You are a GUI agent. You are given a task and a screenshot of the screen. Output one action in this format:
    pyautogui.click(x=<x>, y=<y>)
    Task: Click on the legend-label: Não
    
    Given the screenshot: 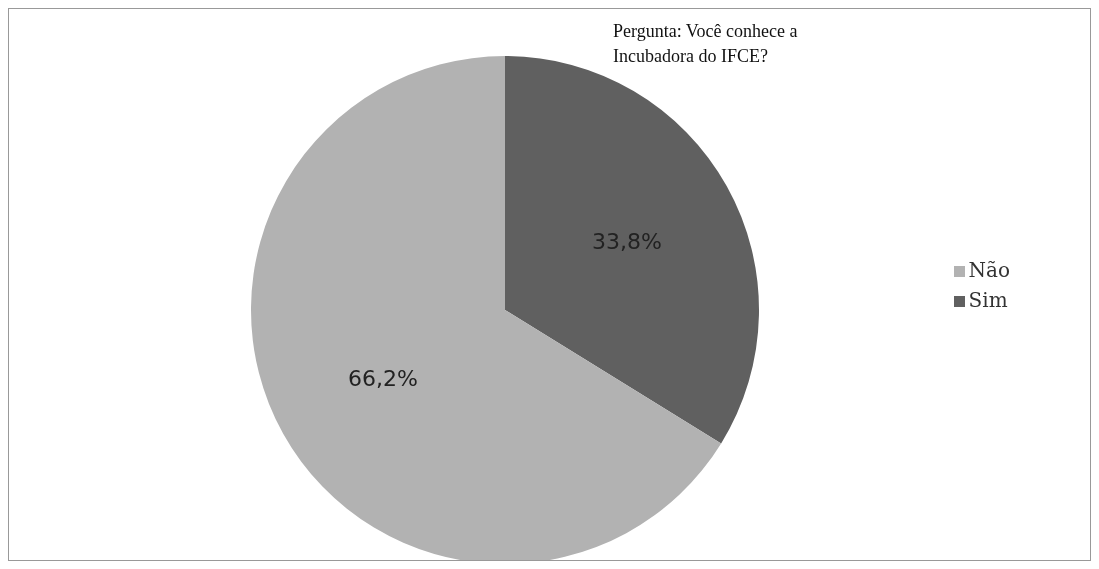 What is the action you would take?
    pyautogui.click(x=989, y=269)
    